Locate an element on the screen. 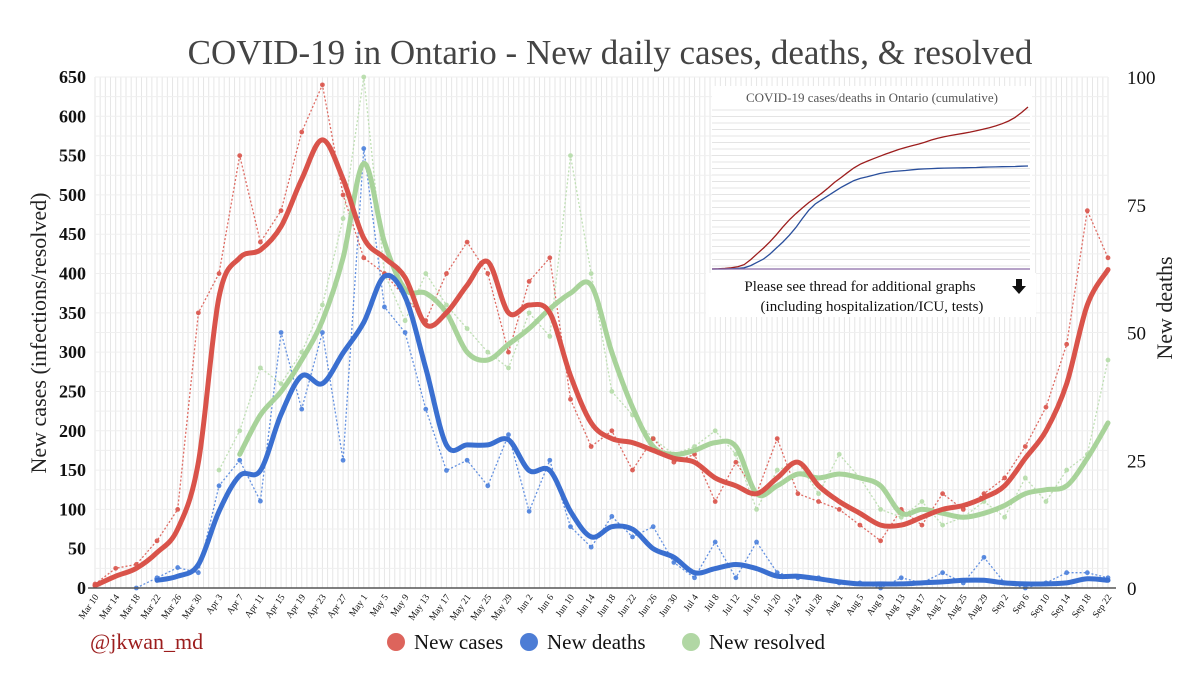 This screenshot has height=679, width=1200. inset-cumulative-cases-line is located at coordinates (870, 188).